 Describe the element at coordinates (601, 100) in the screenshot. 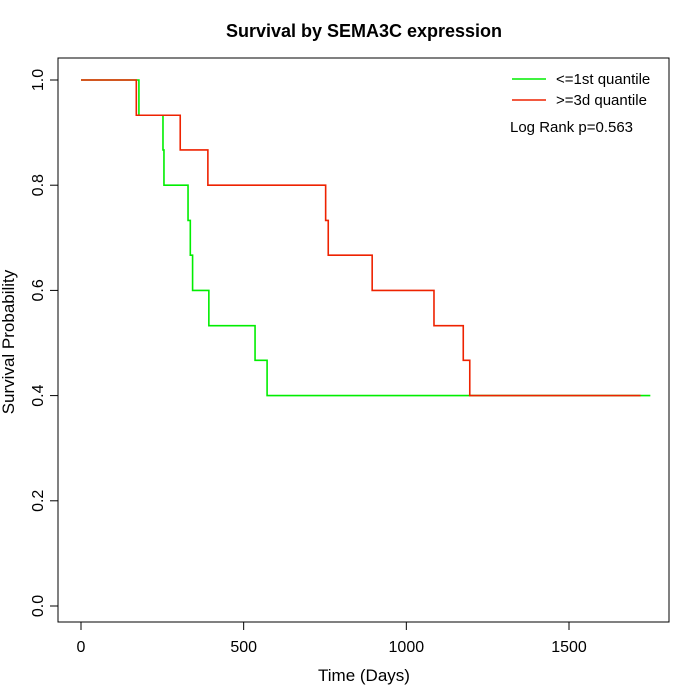

I see `legend-label: >=3d quantile` at that location.